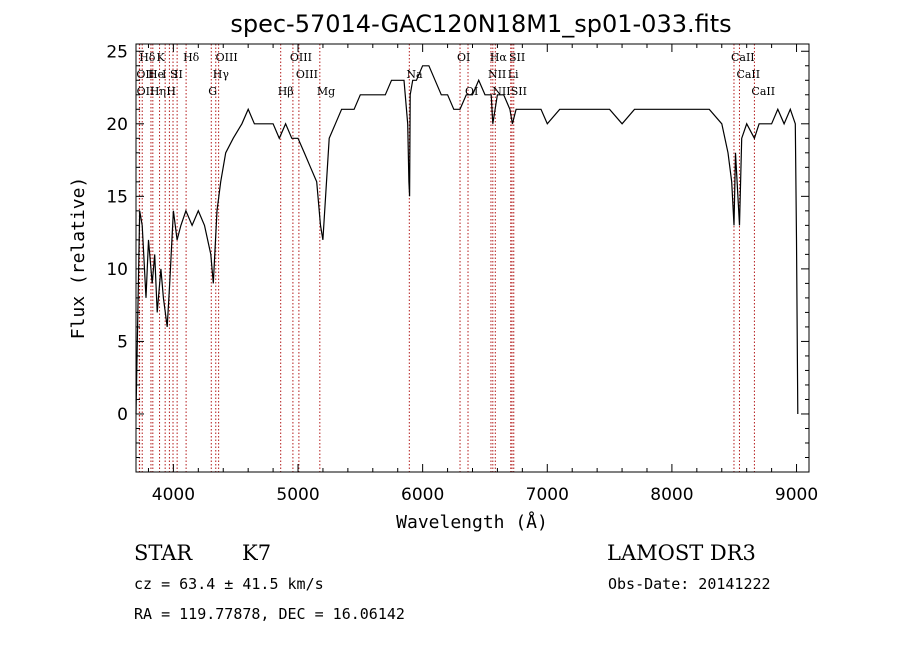  What do you see at coordinates (297, 495) in the screenshot?
I see `x-tick-label: 5000` at bounding box center [297, 495].